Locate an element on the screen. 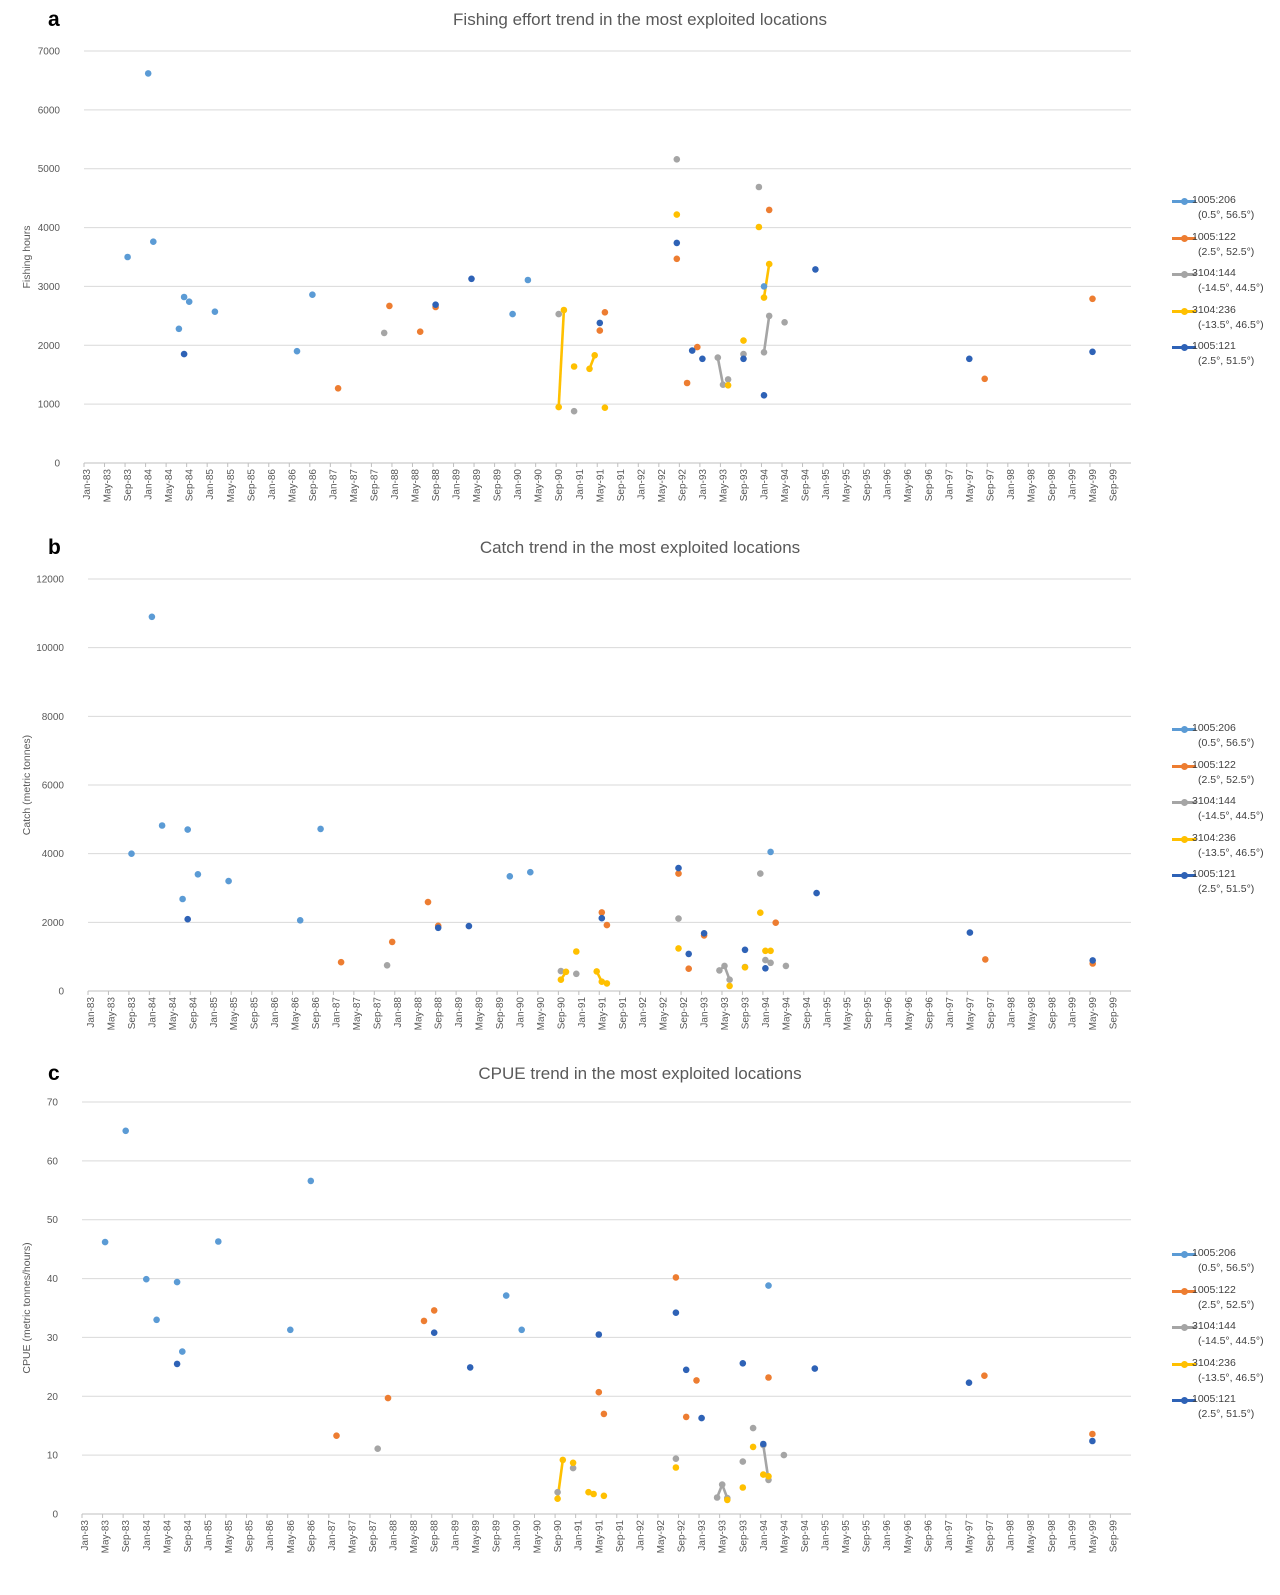 The height and width of the screenshot is (1595, 1280). x-tick-label: Sep-98 is located at coordinates (1052, 485).